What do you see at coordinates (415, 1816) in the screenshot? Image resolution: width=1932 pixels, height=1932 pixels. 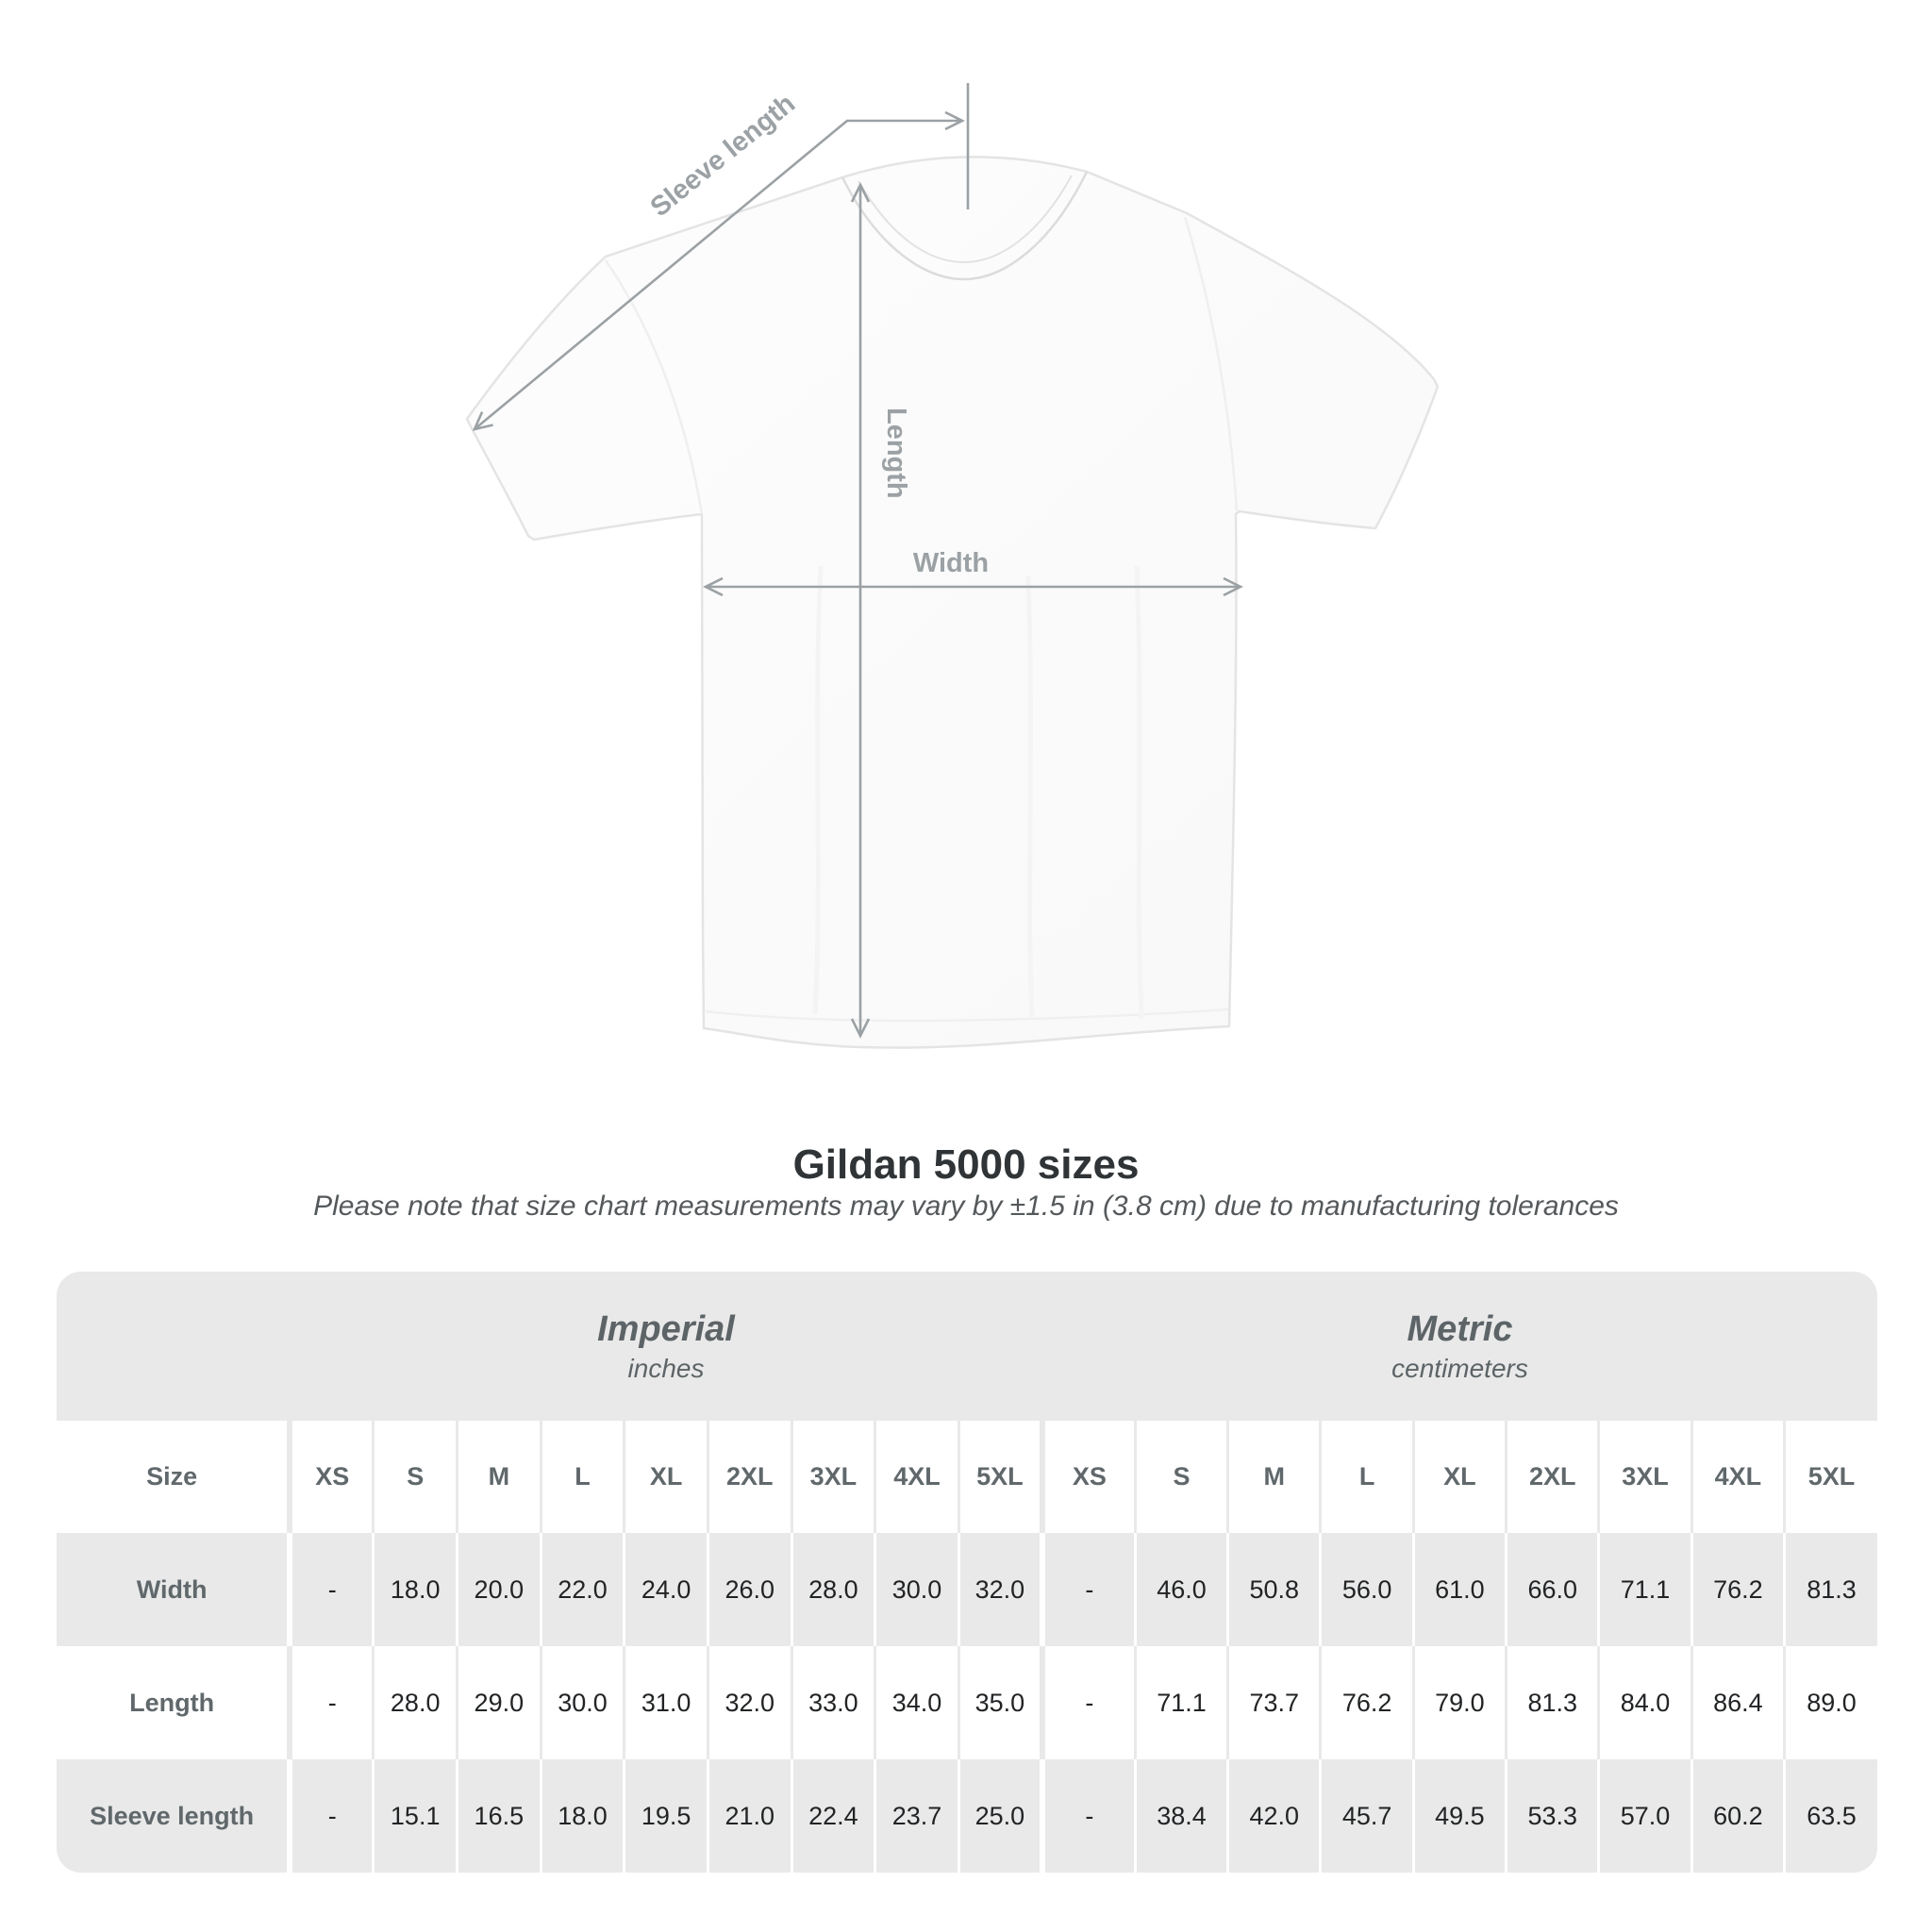 I see `imperial-value-cell: 15.1` at bounding box center [415, 1816].